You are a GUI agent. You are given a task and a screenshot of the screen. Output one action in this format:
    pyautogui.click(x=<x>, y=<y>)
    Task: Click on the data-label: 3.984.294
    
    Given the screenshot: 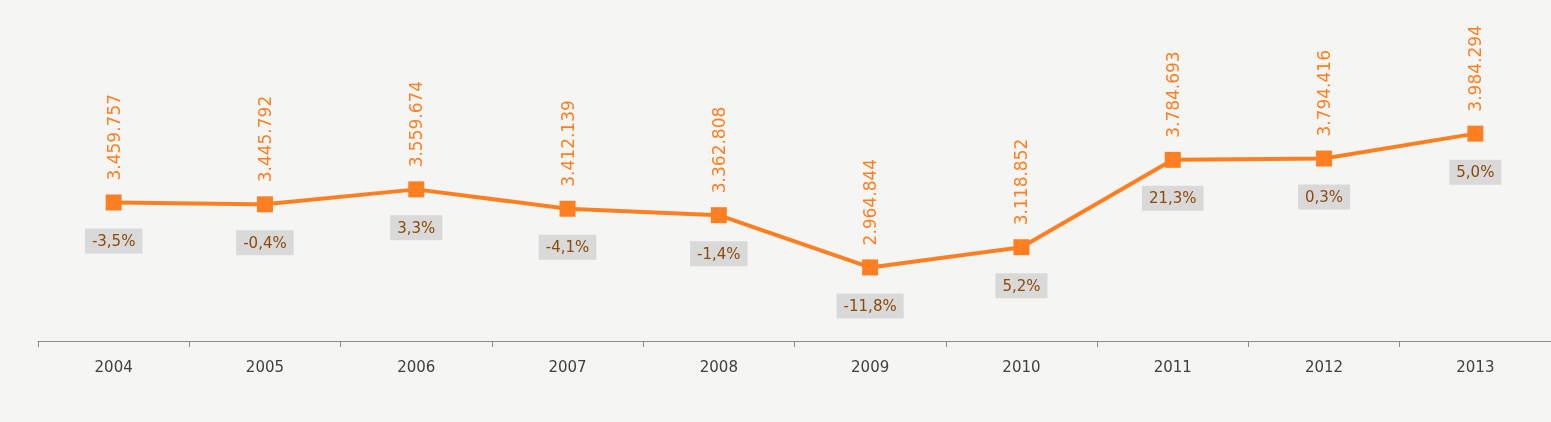 What is the action you would take?
    pyautogui.click(x=1475, y=68)
    